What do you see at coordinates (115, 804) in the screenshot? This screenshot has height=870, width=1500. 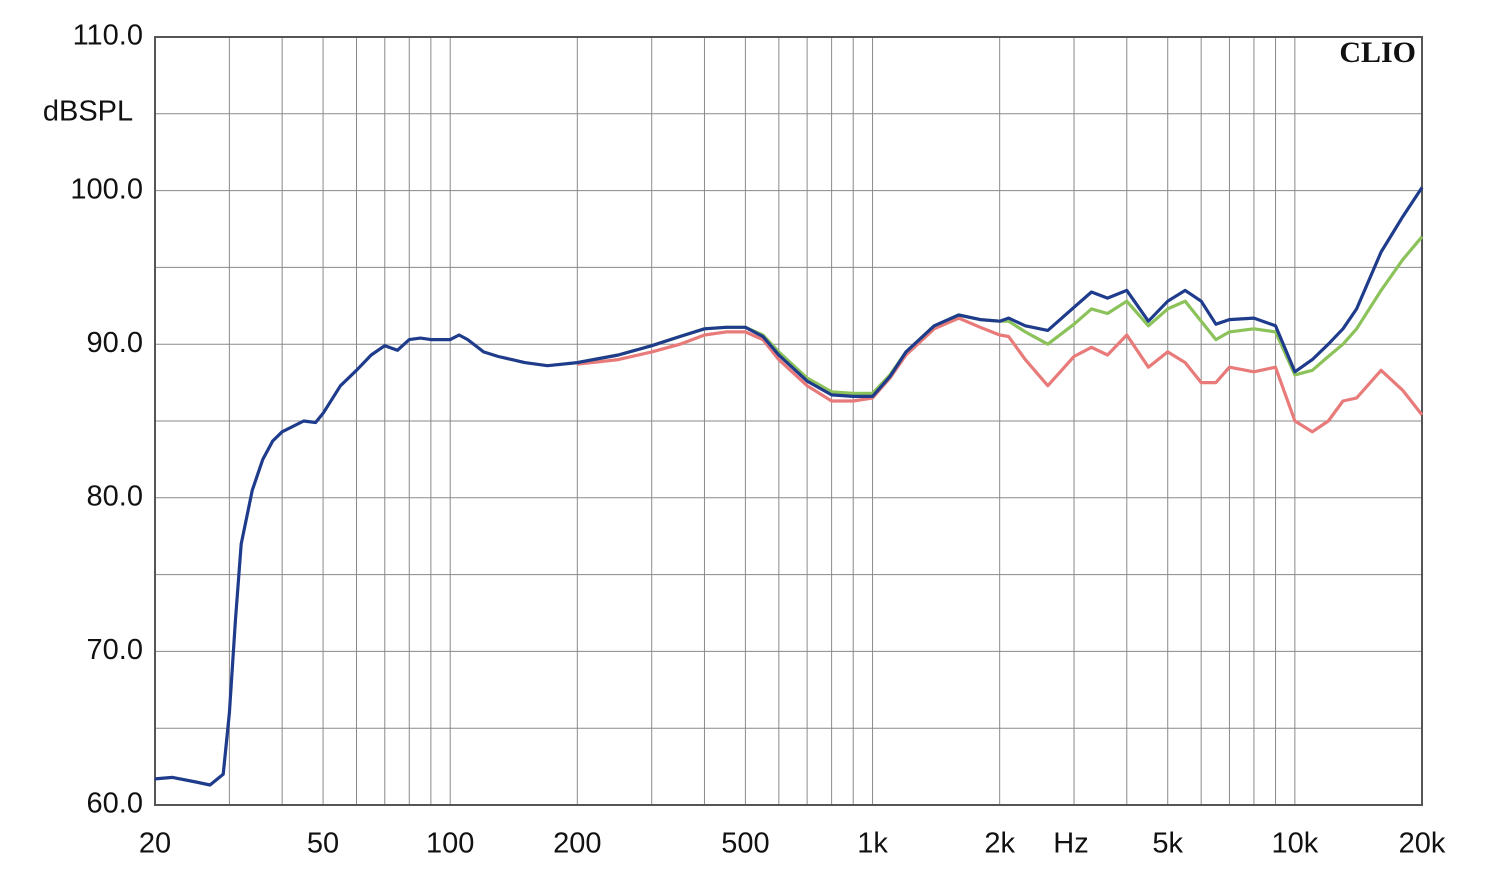 I see `y-tick-label: 60.0` at bounding box center [115, 804].